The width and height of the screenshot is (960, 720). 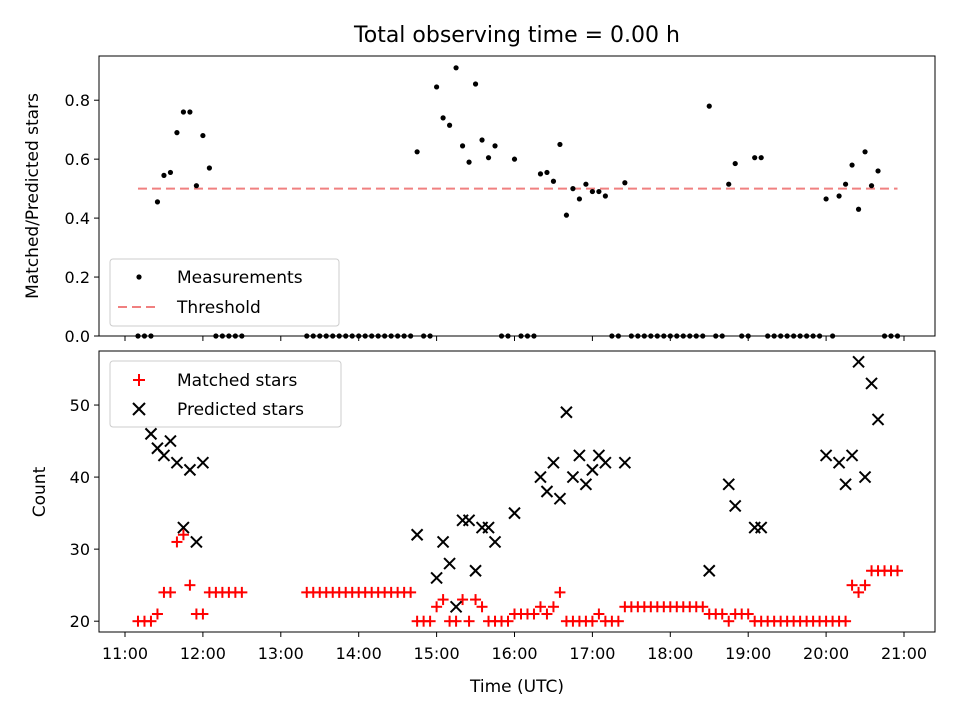 What do you see at coordinates (437, 653) in the screenshot?
I see `x-tick-label: 15:00` at bounding box center [437, 653].